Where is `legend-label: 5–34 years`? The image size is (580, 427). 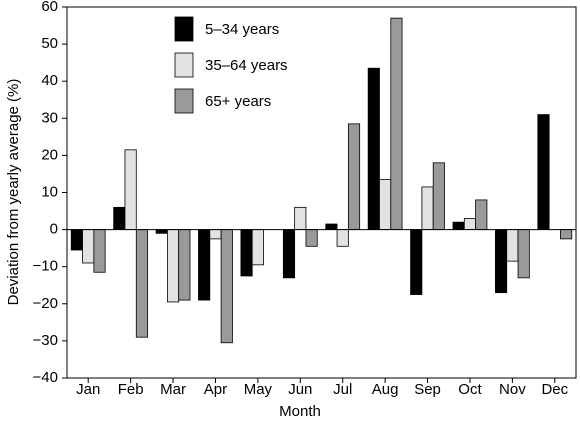
legend-label: 5–34 years is located at coordinates (242, 29).